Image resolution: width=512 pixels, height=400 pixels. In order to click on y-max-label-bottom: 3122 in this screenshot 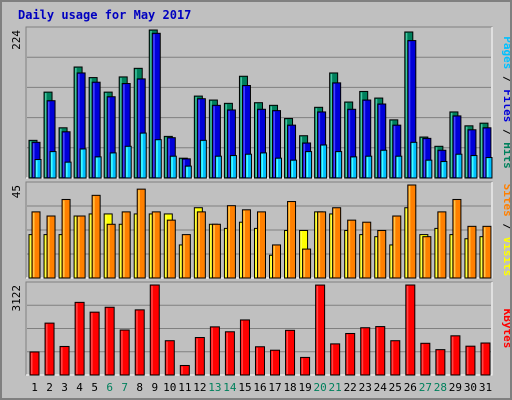, I will do `click(16, 298)`.